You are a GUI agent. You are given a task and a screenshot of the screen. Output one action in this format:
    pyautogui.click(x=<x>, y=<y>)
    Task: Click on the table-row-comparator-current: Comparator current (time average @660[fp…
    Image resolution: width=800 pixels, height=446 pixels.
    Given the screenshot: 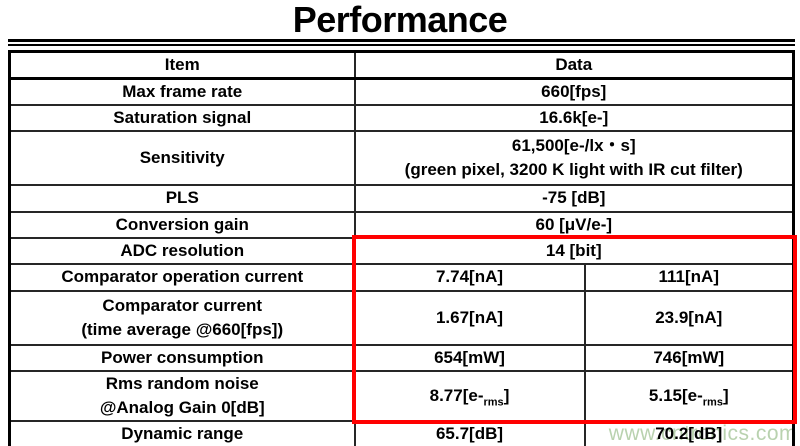 What is the action you would take?
    pyautogui.click(x=401, y=317)
    